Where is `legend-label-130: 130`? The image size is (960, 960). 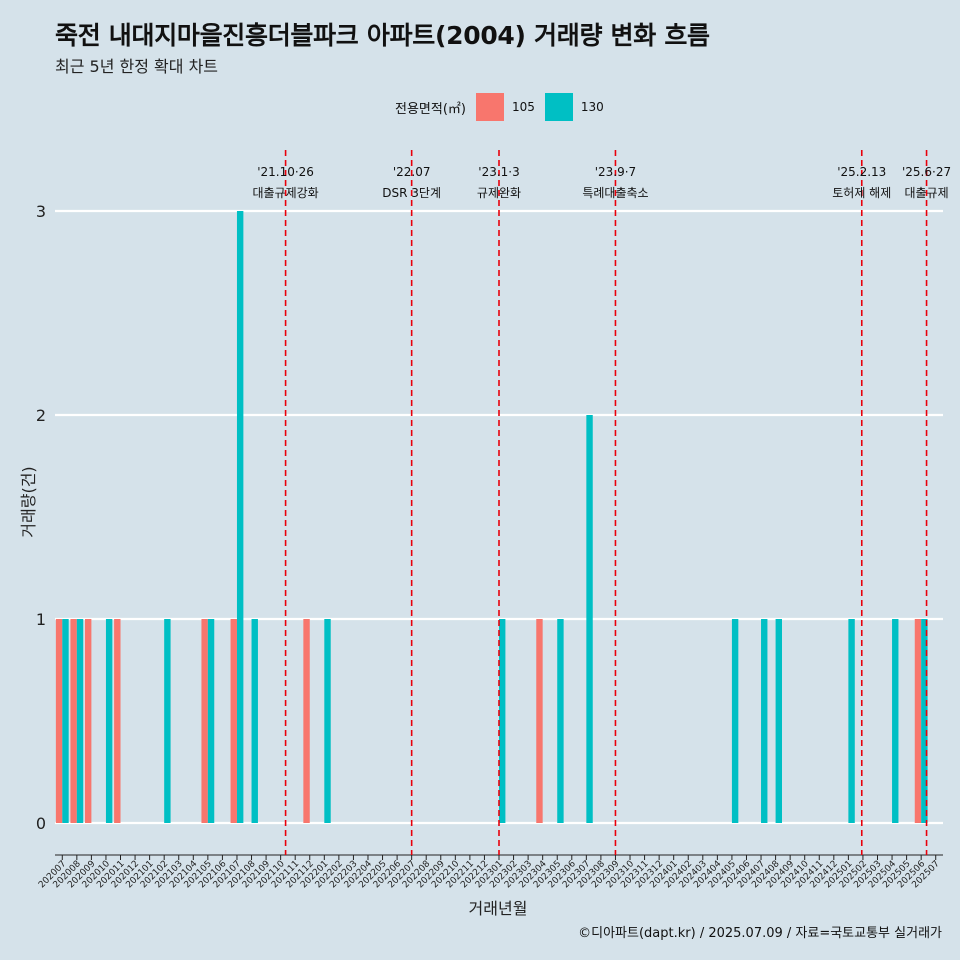
legend-label-130: 130 is located at coordinates (592, 107).